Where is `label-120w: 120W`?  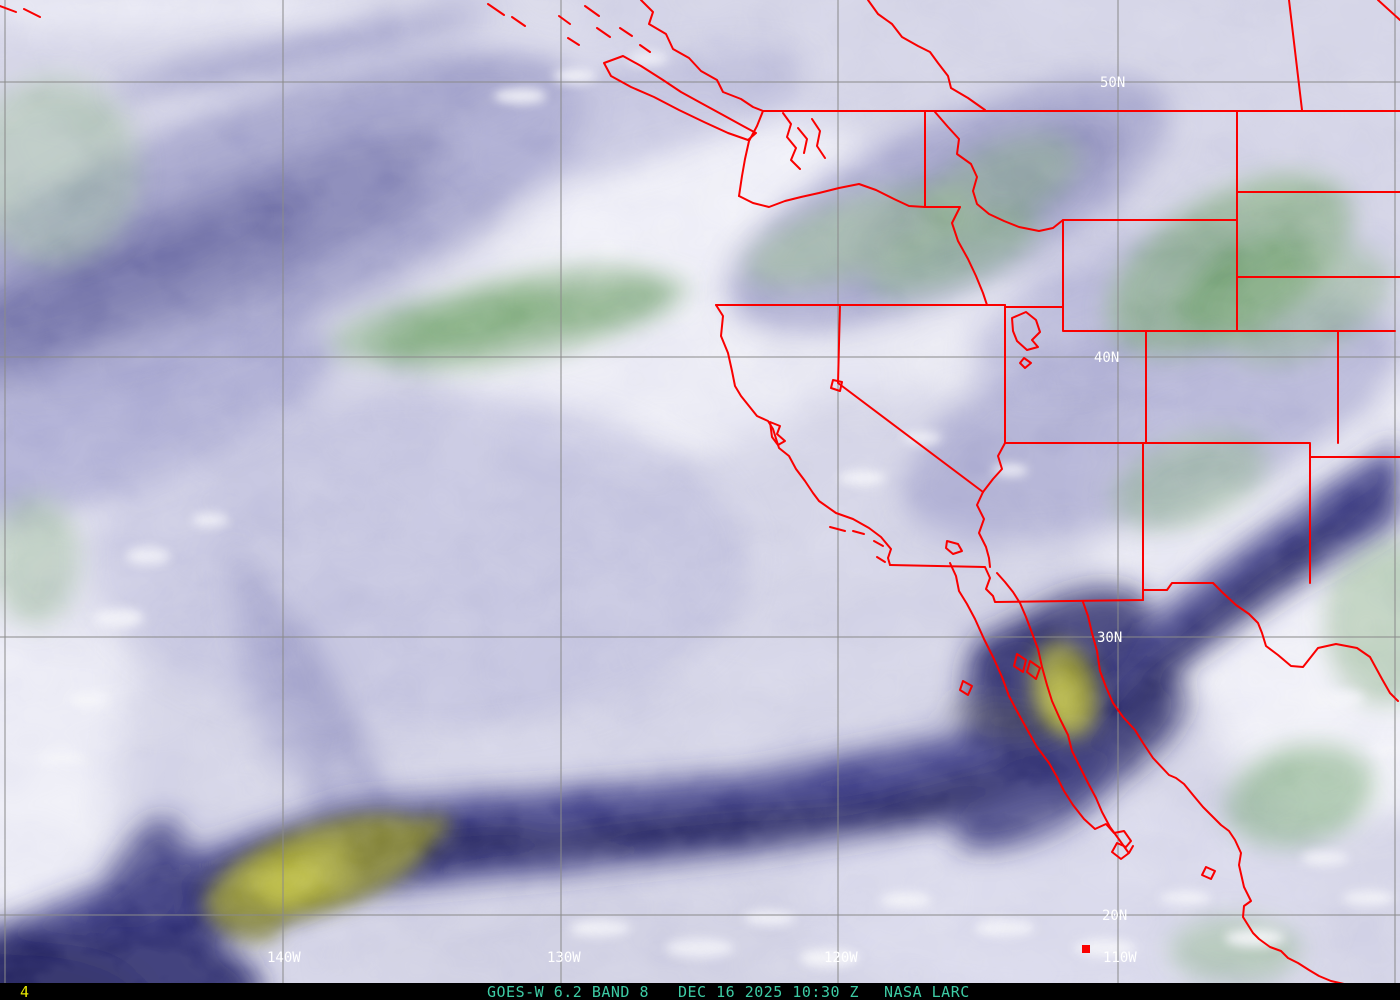
label-120w: 120W is located at coordinates (841, 958).